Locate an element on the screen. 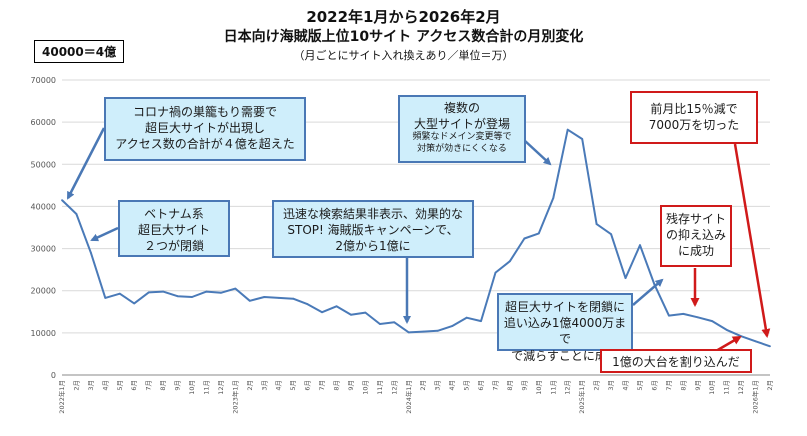 The image size is (807, 436). callout-drop15-line2: 7000万を切った is located at coordinates (694, 125).